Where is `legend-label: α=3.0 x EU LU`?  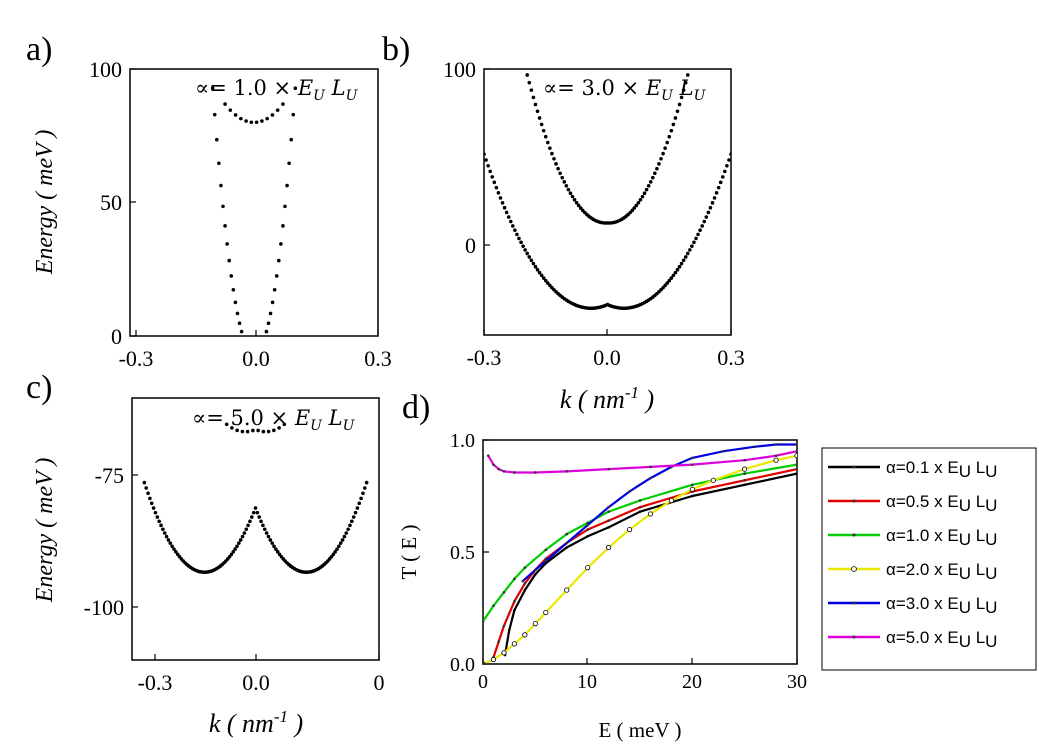 legend-label: α=3.0 x EU LU is located at coordinates (941, 605).